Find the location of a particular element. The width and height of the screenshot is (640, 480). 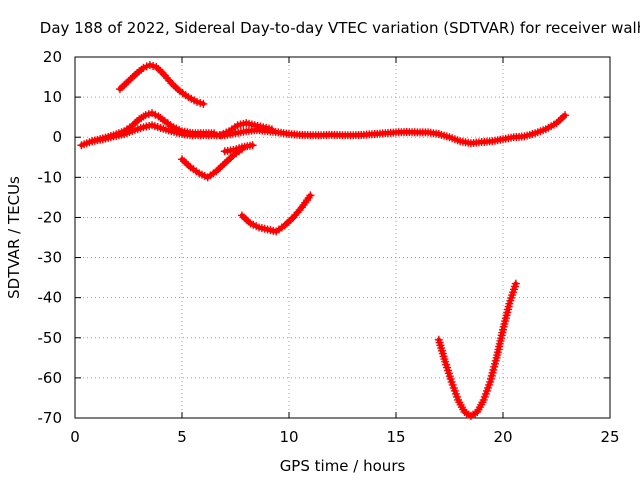

series-deep-dip is located at coordinates (477, 349).